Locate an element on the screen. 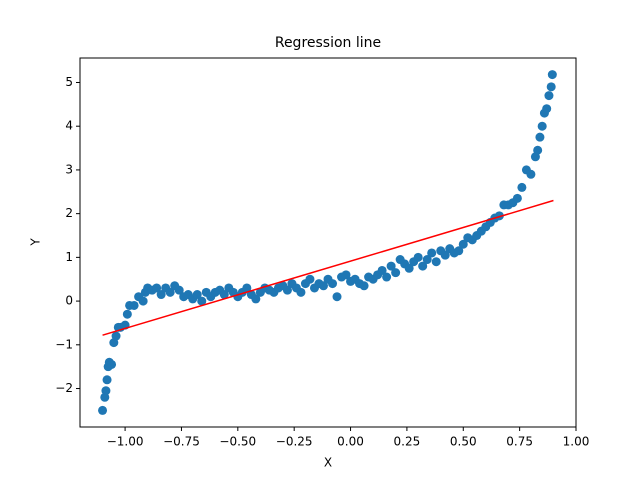 The image size is (640, 480). x-tick-label: 0.75 is located at coordinates (519, 442).